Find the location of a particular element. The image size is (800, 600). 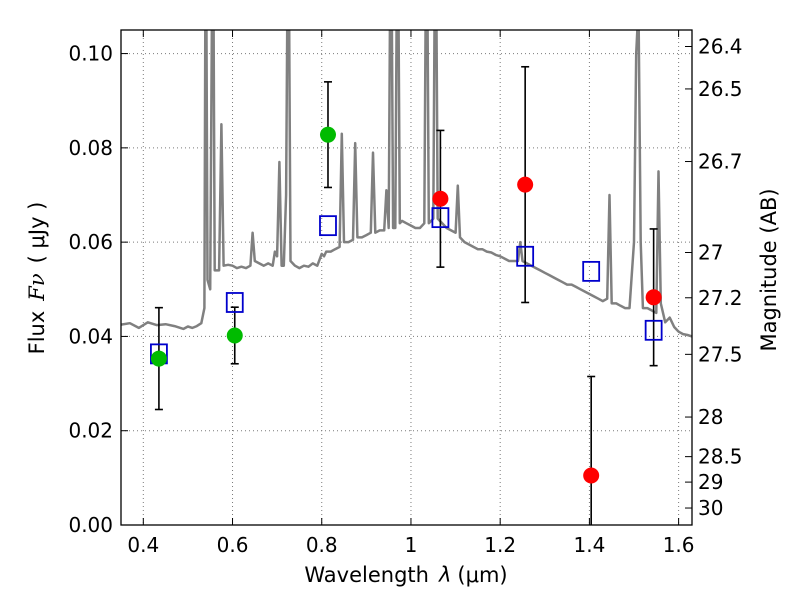

magnitude-tick-label: 27.5 is located at coordinates (720, 354).